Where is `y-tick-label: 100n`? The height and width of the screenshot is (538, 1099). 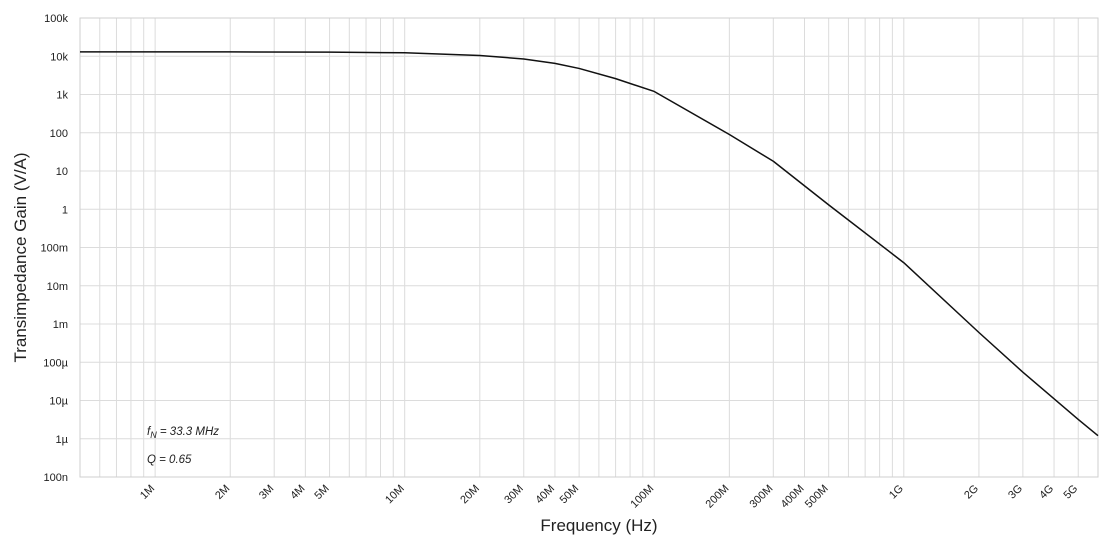 y-tick-label: 100n is located at coordinates (56, 478).